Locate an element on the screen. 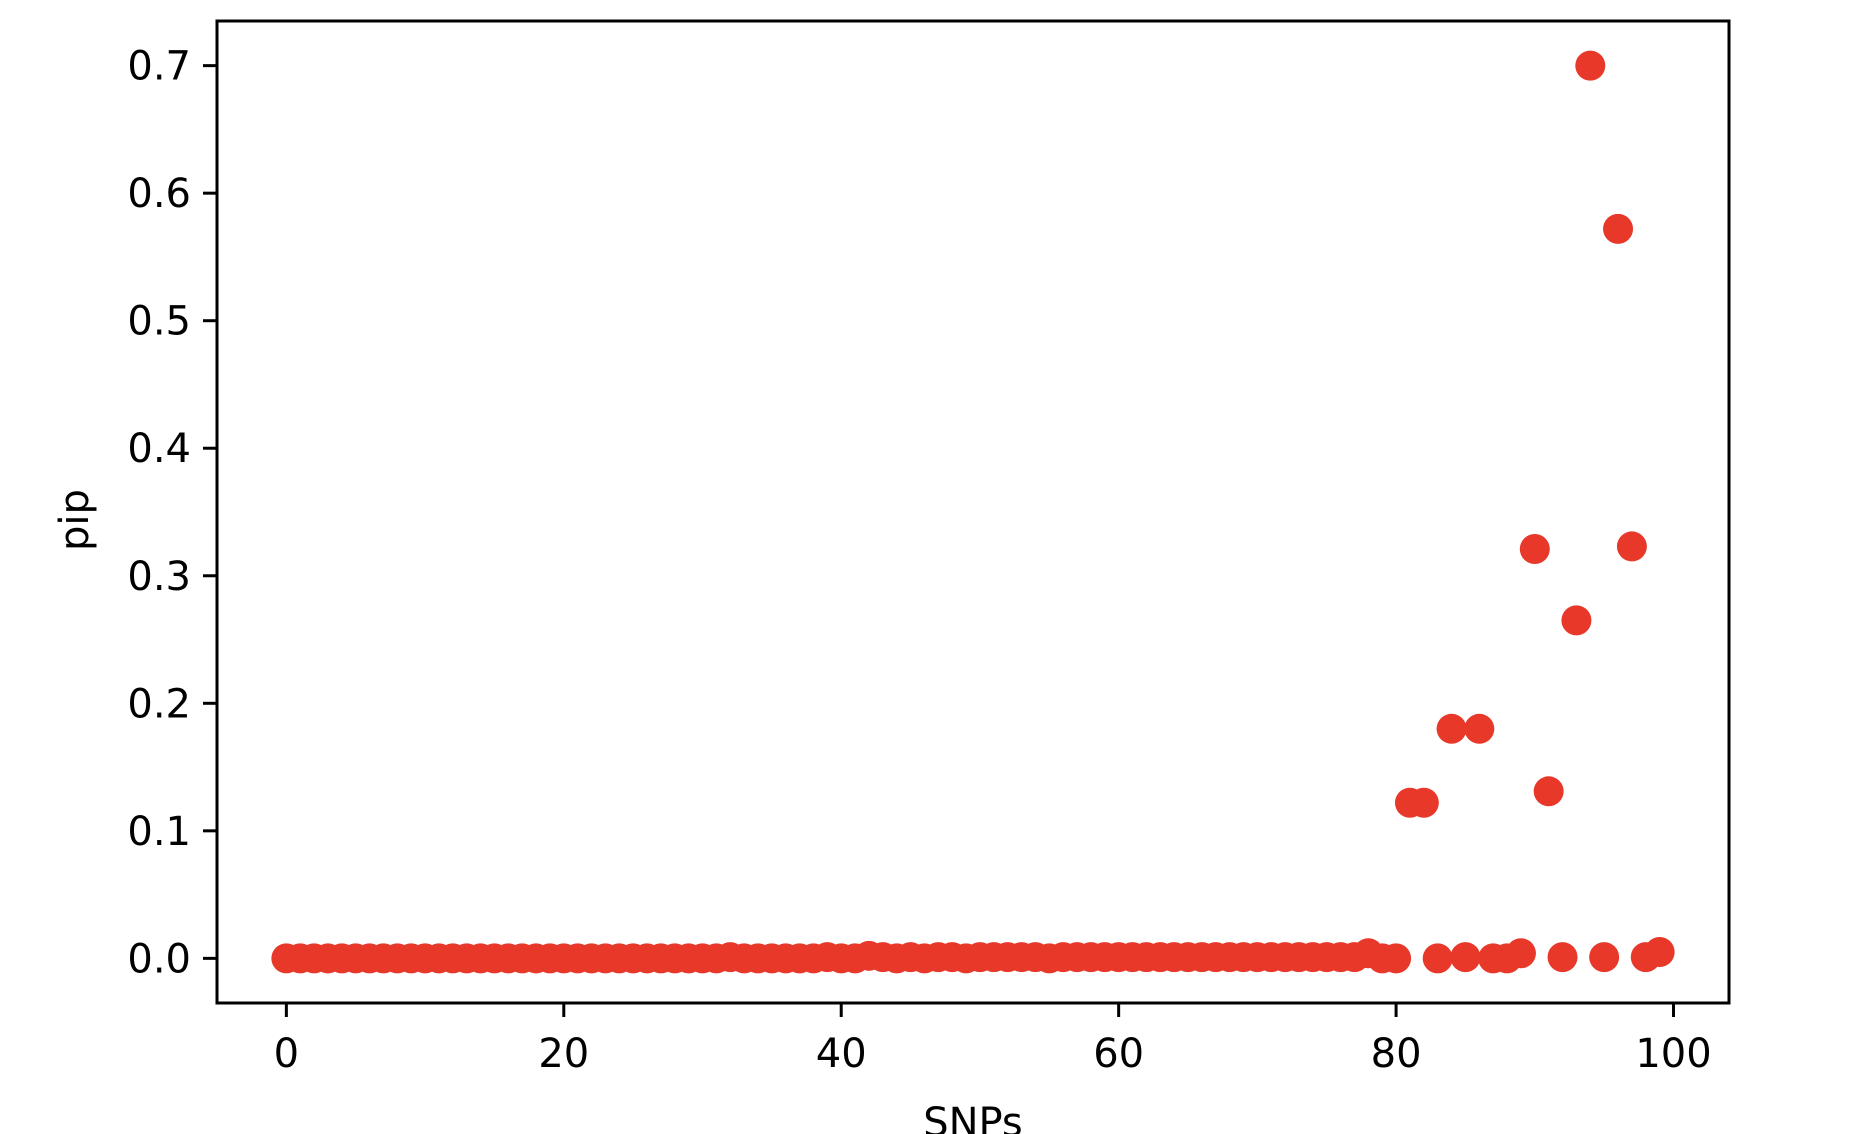 This screenshot has height=1134, width=1860. x-tick-label: 60 is located at coordinates (1118, 1054).